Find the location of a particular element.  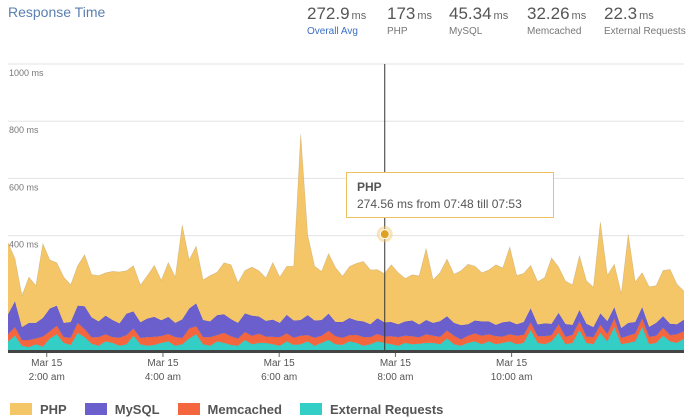

legend-item-mysql: MySQL is located at coordinates (122, 409).